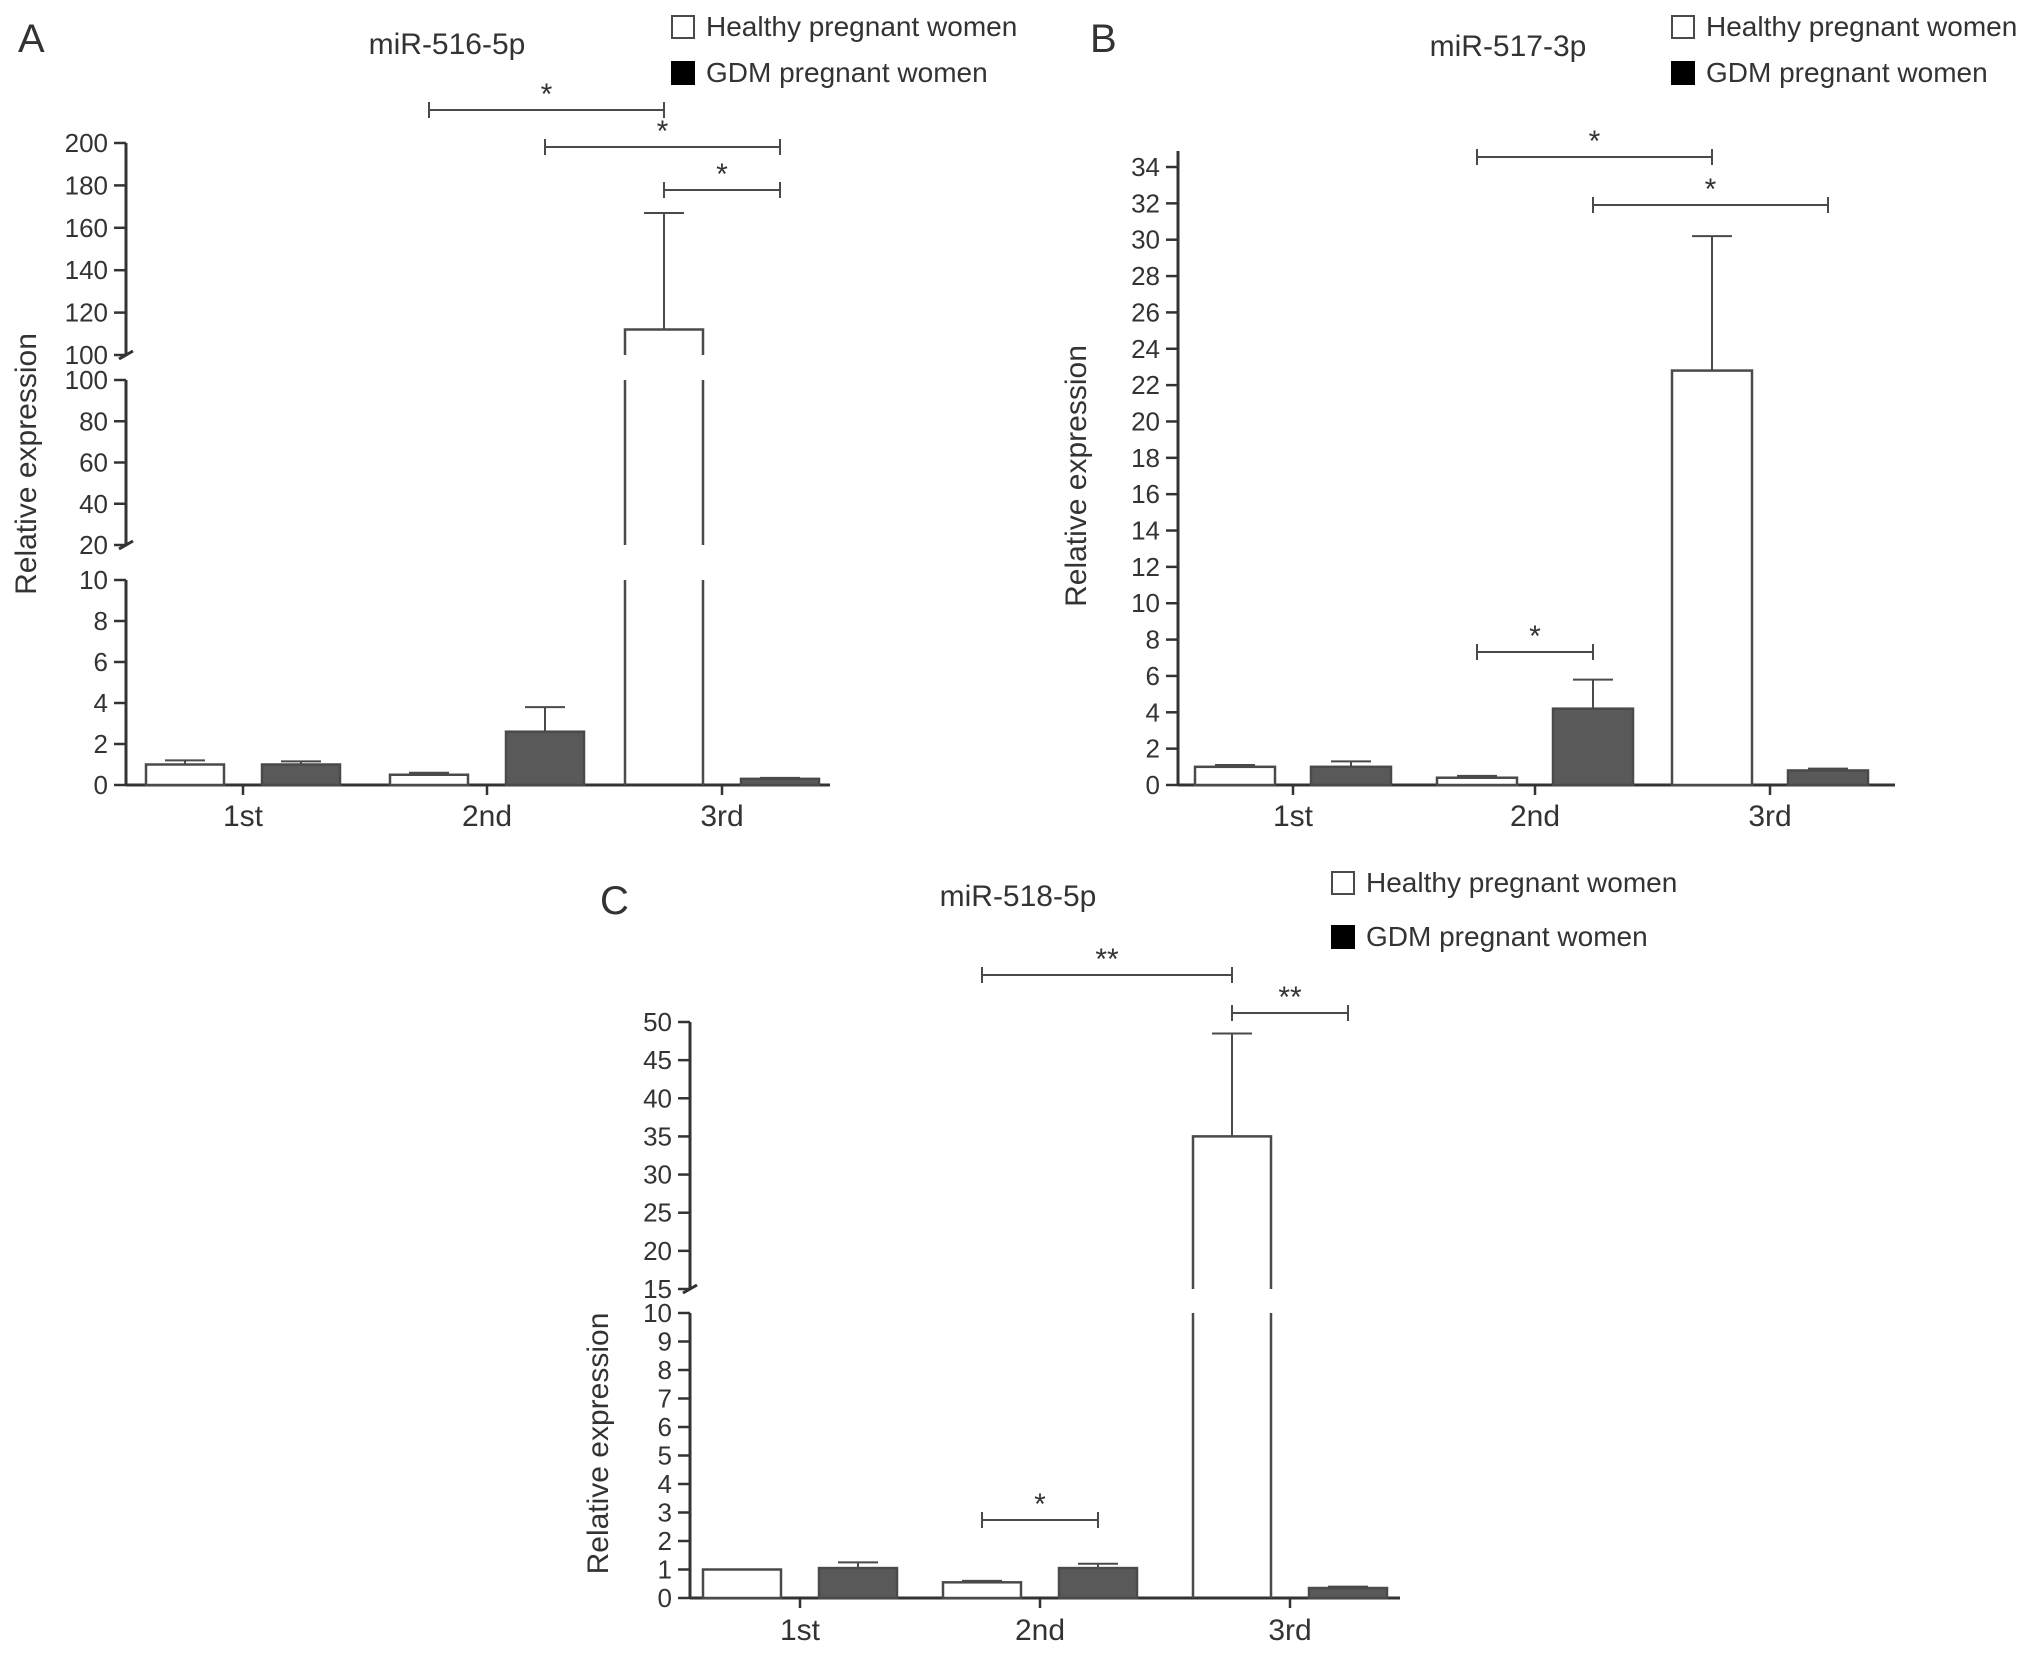 Image resolution: width=2032 pixels, height=1657 pixels. What do you see at coordinates (1145, 349) in the screenshot?
I see `y-tick-label: 24` at bounding box center [1145, 349].